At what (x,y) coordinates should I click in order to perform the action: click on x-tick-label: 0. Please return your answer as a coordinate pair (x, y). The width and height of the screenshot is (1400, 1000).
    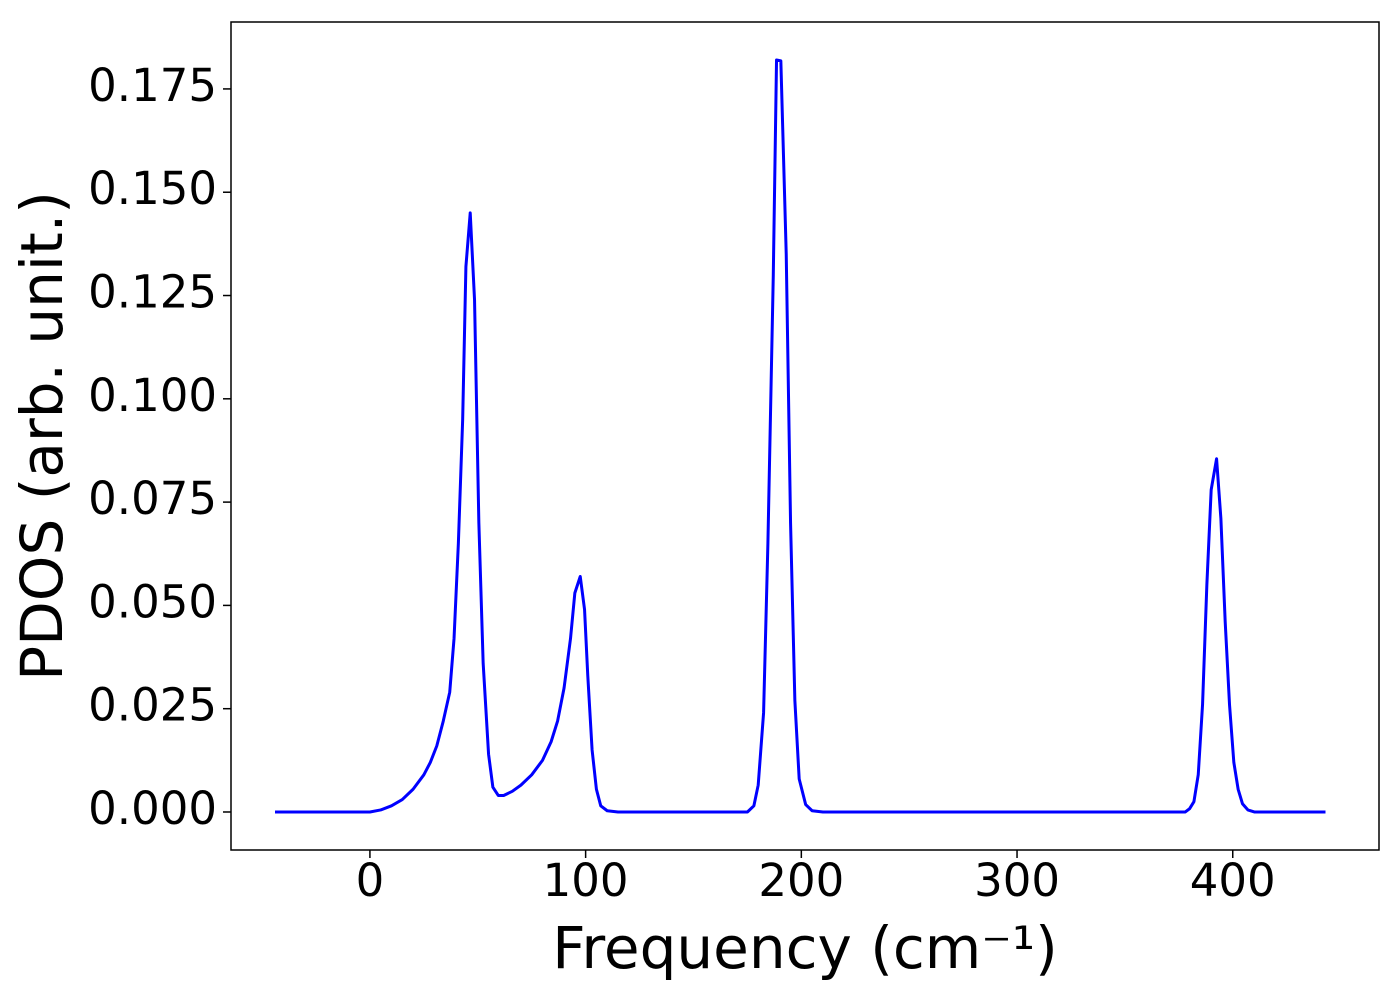
    Looking at the image, I should click on (370, 880).